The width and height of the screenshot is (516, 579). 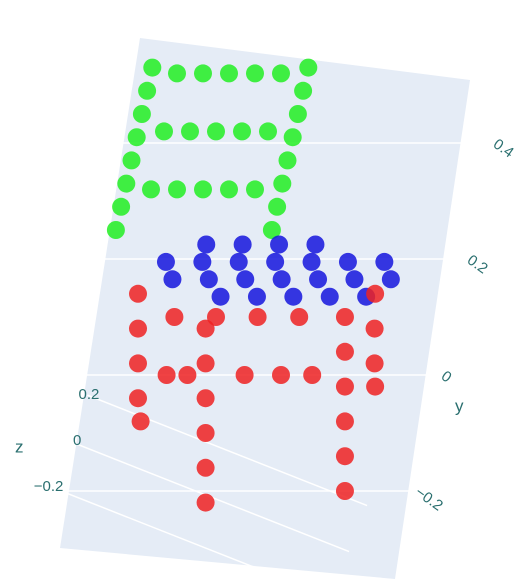 I want to click on y-axis-title: y, so click(x=459, y=405).